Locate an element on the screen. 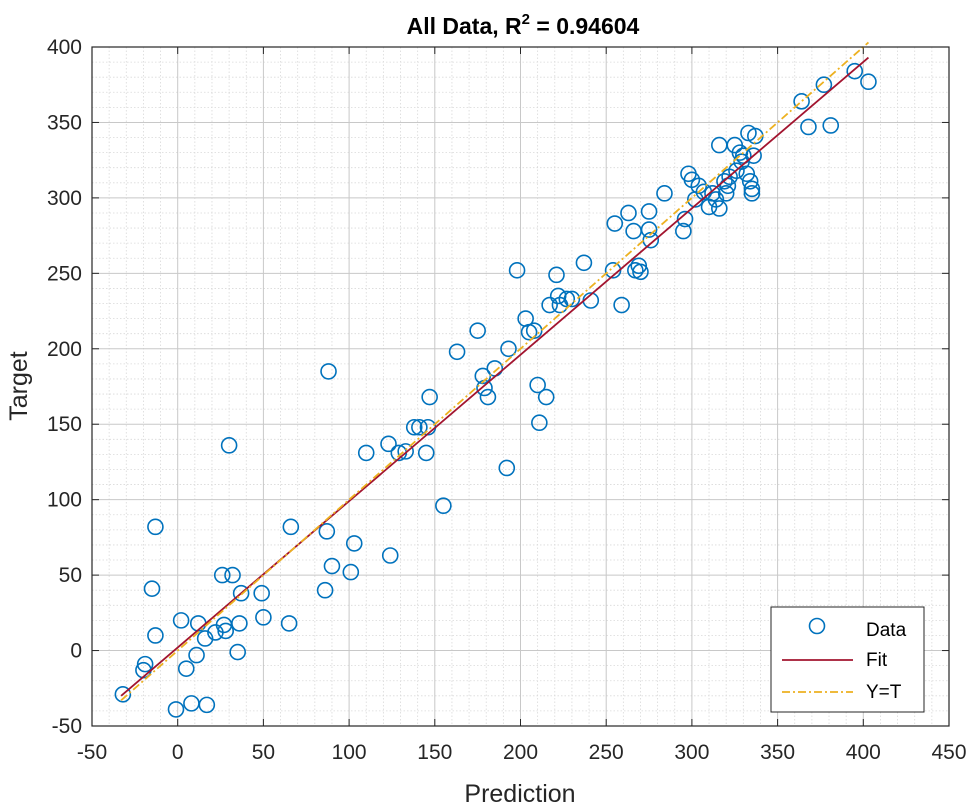 The image size is (980, 809). y-tick-label: 400 is located at coordinates (64, 47).